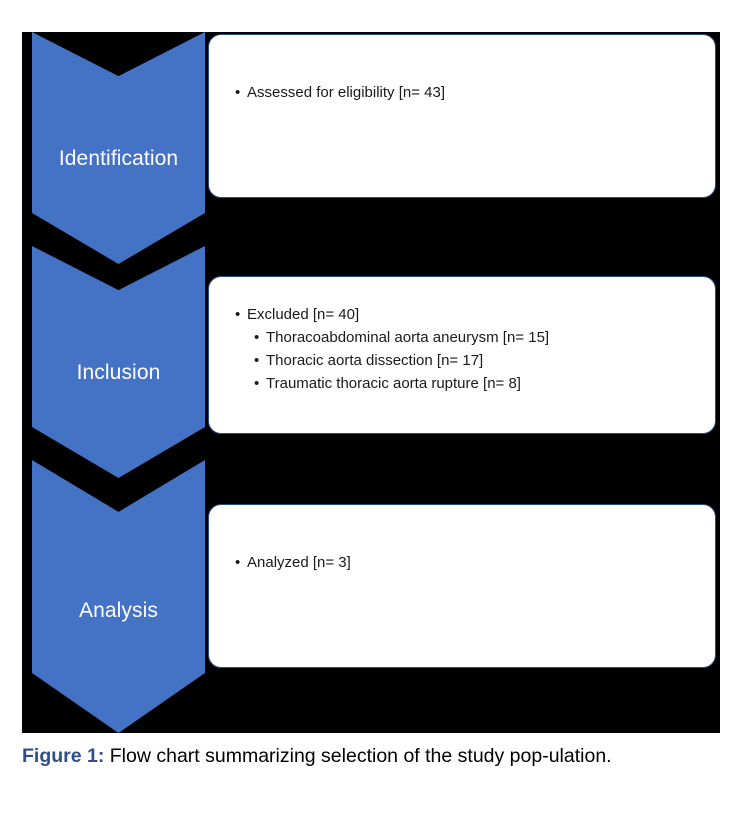 The width and height of the screenshot is (748, 817). I want to click on stage-card-identification: • Assessed for eligibility [n= 43], so click(462, 116).